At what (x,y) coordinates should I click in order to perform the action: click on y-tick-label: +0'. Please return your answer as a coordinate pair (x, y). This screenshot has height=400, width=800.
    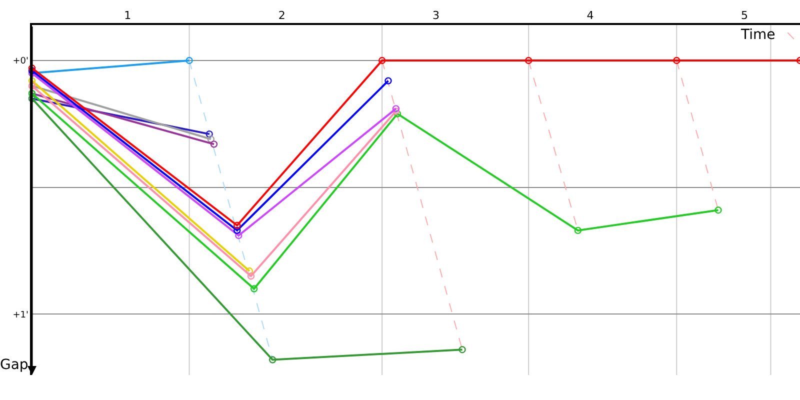
    Looking at the image, I should click on (20, 61).